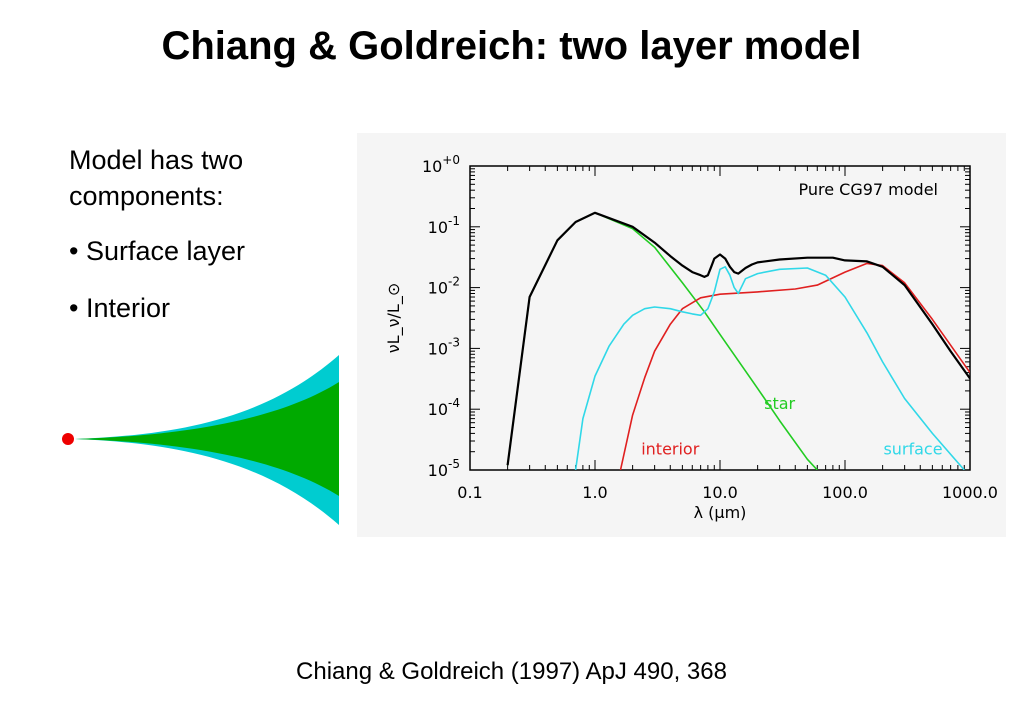  What do you see at coordinates (444, 346) in the screenshot?
I see `y-tick-label: 10⁻³` at bounding box center [444, 346].